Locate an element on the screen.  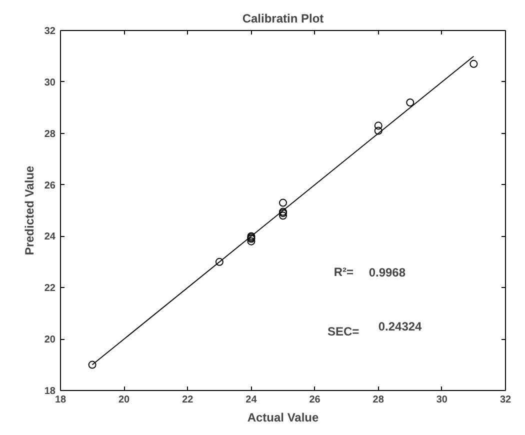
y-tick-label: 28 is located at coordinates (50, 134).